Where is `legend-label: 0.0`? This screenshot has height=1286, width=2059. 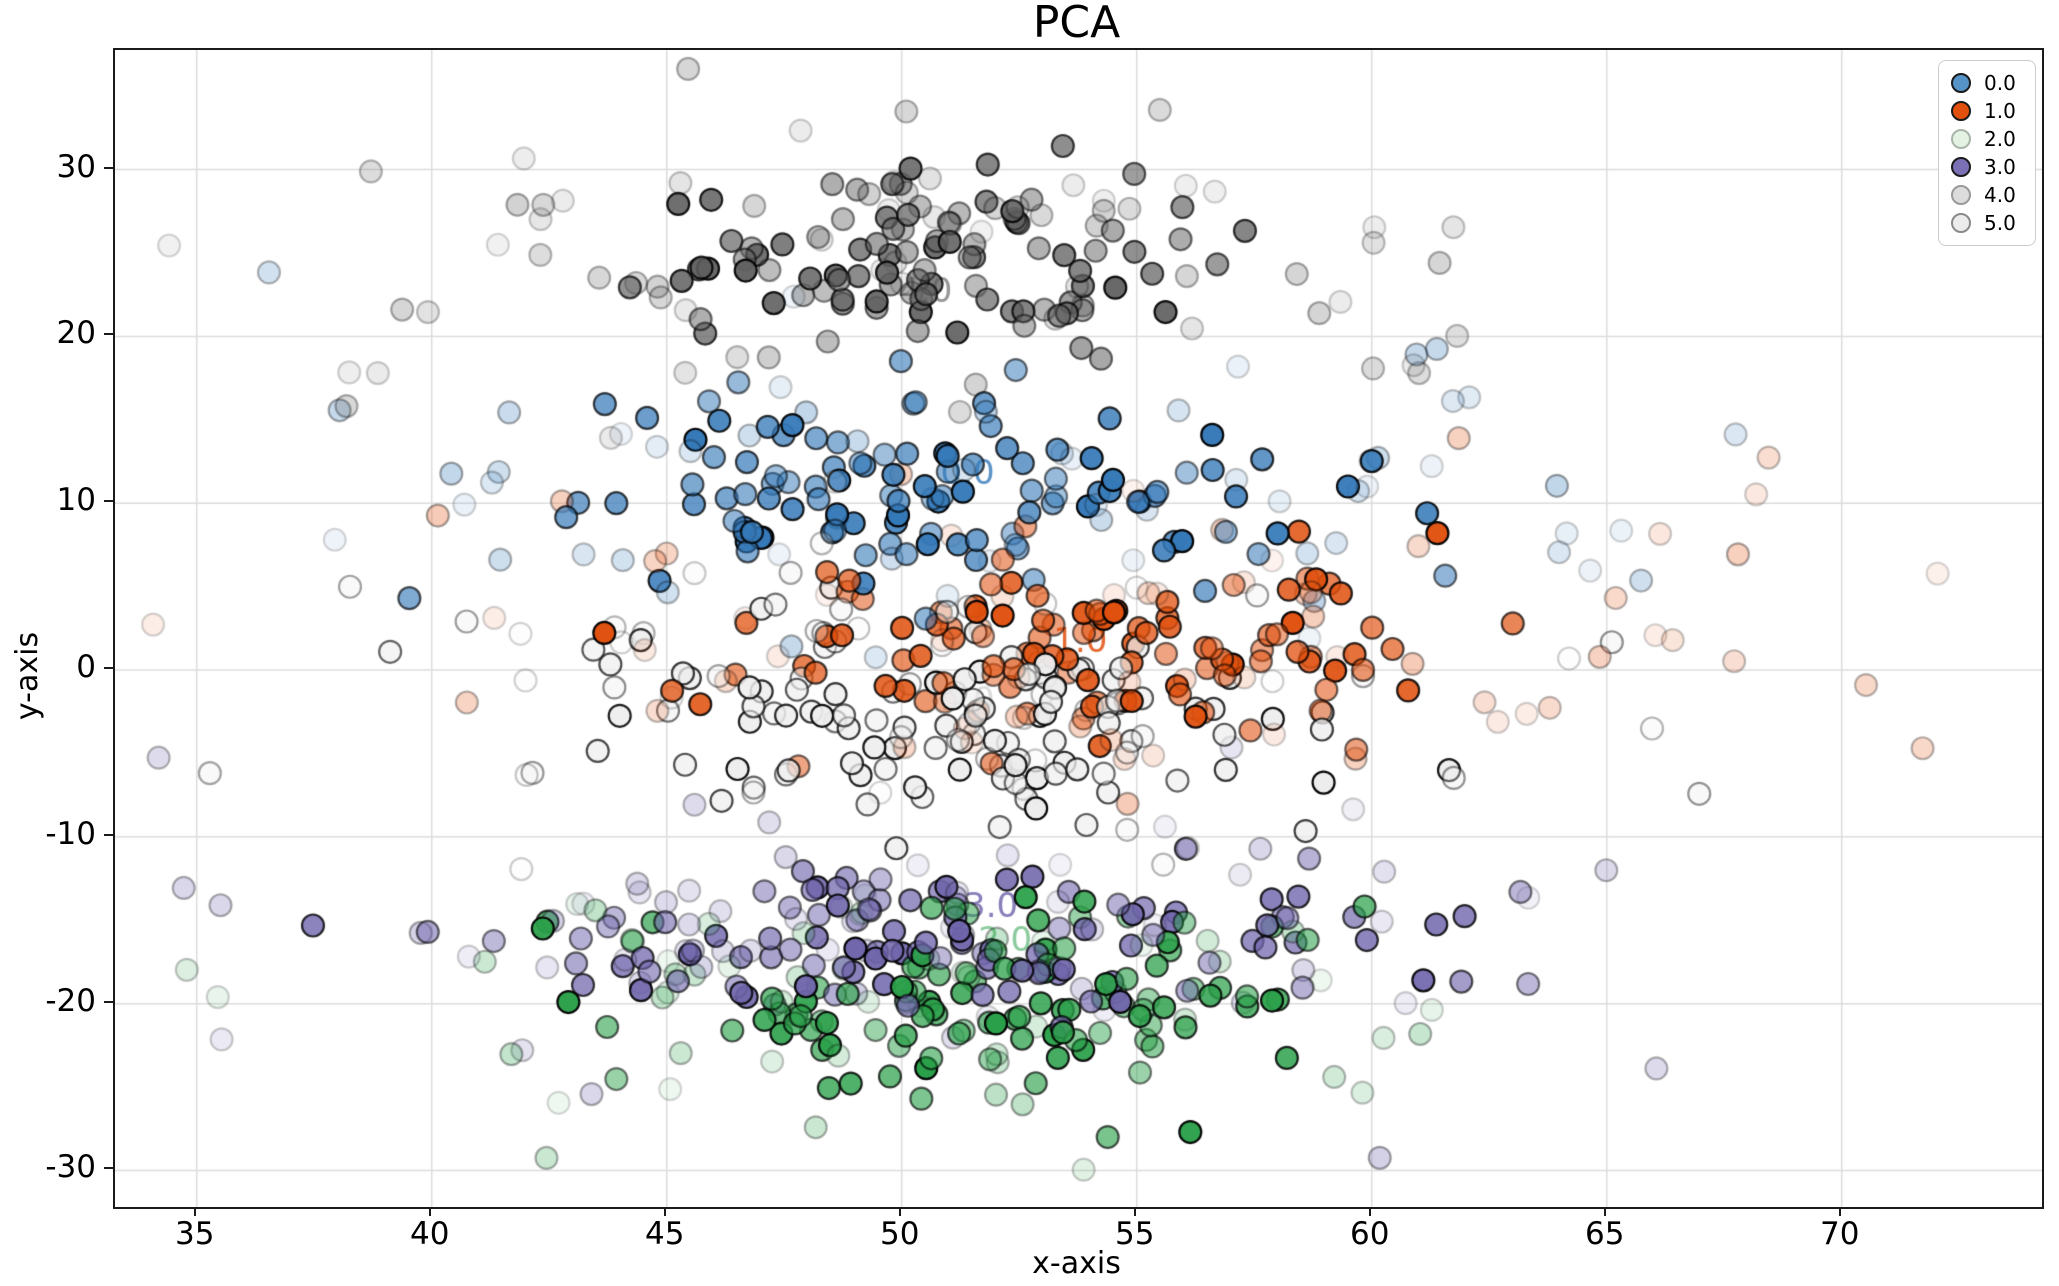 legend-label: 0.0 is located at coordinates (2000, 83).